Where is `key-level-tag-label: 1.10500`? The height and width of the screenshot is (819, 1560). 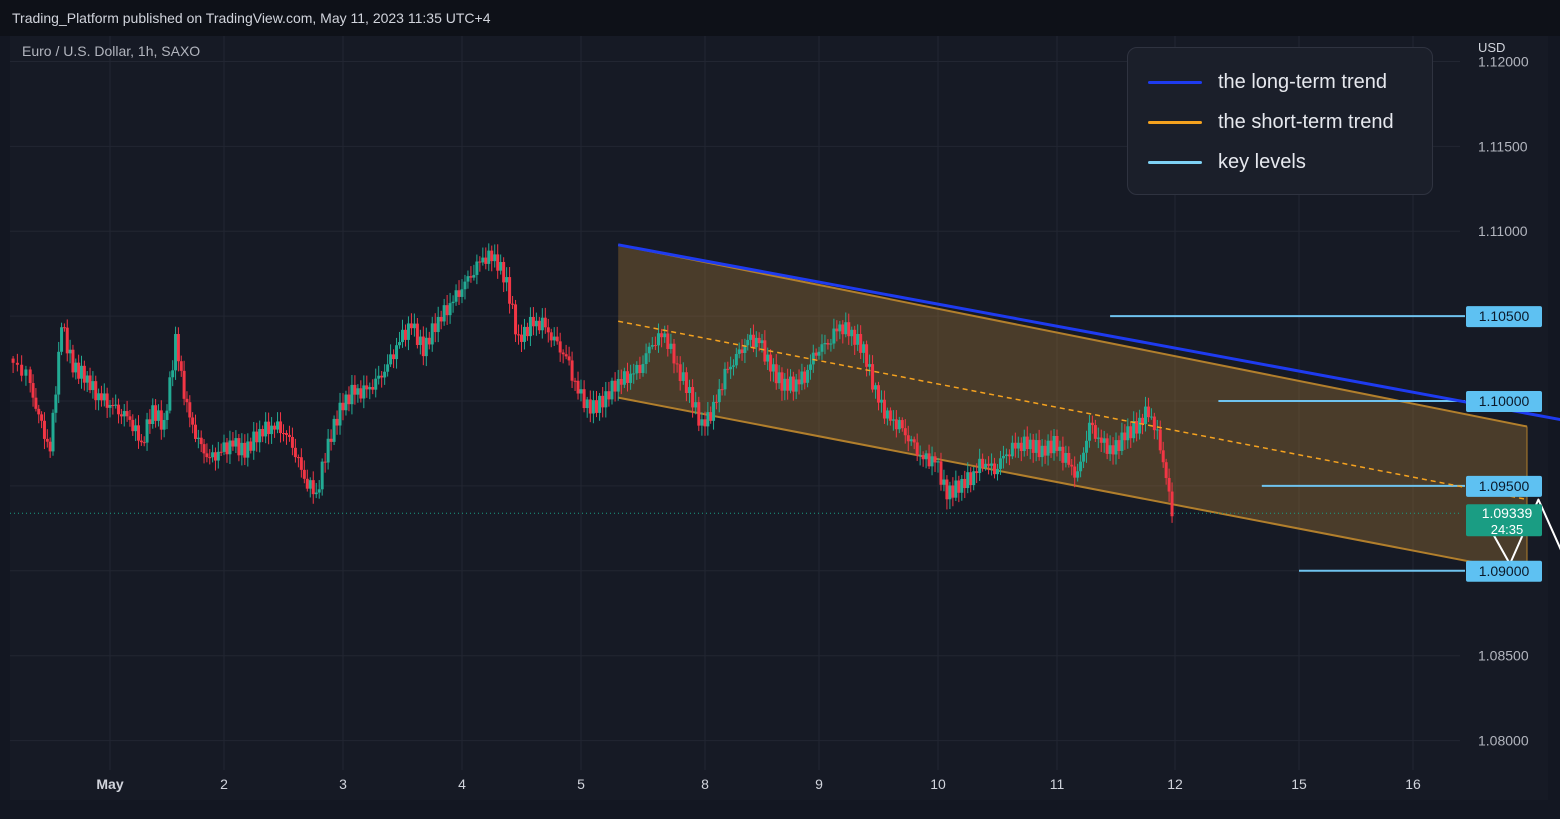 key-level-tag-label: 1.10500 is located at coordinates (1504, 316).